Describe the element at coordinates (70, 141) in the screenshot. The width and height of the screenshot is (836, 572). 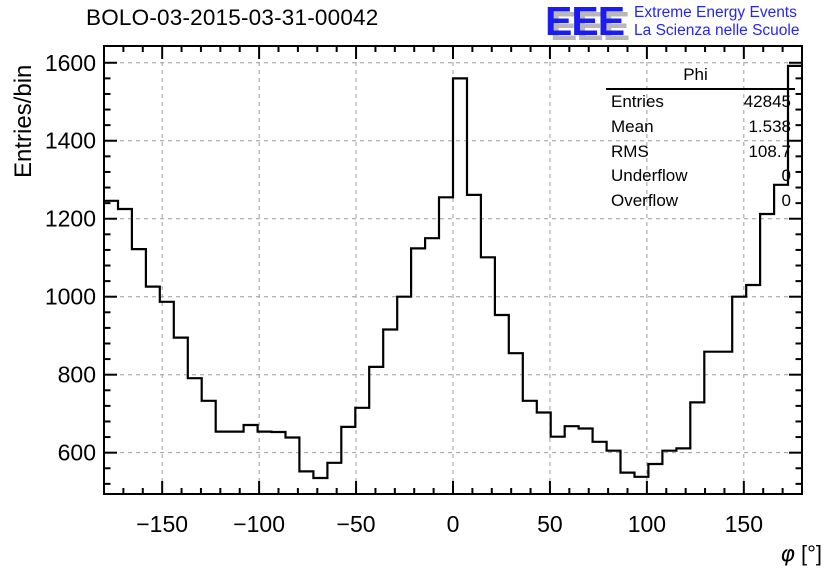
I see `y-tick-label: 1400` at that location.